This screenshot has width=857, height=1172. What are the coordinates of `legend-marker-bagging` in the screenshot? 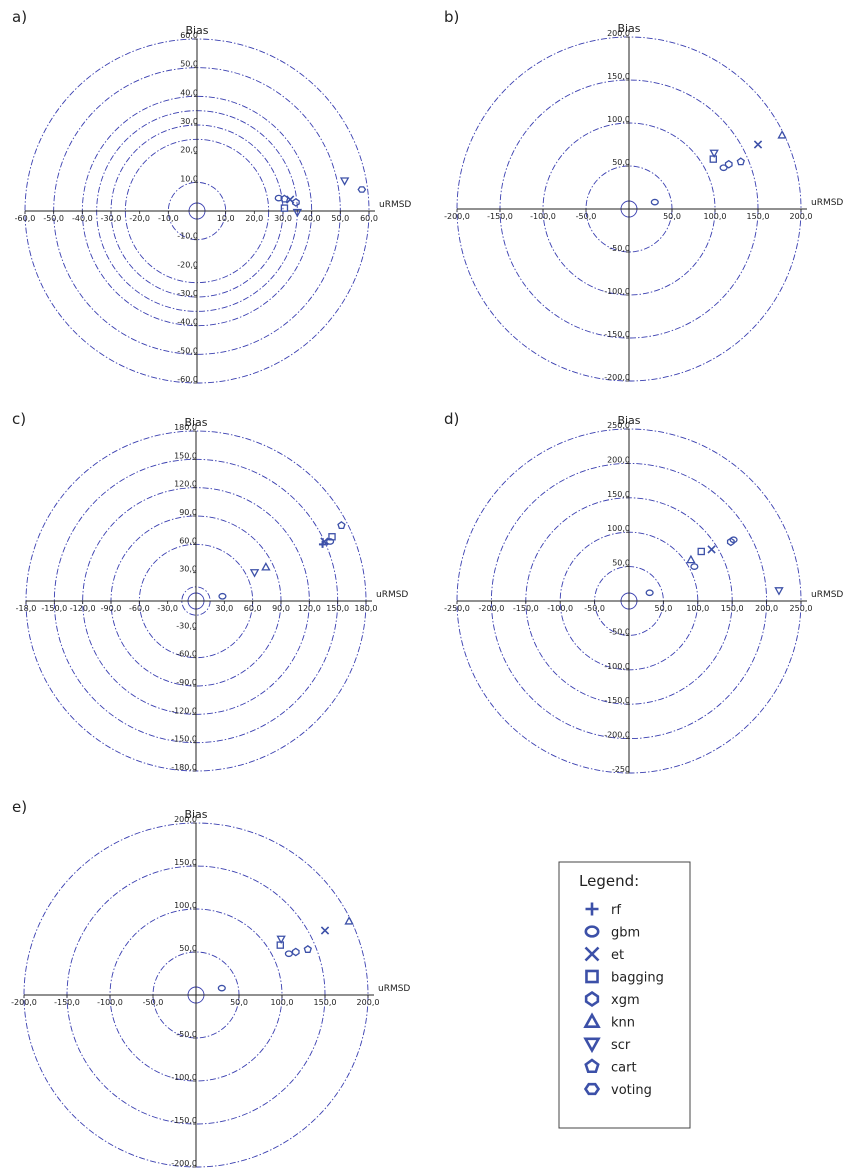 It's located at (592, 976).